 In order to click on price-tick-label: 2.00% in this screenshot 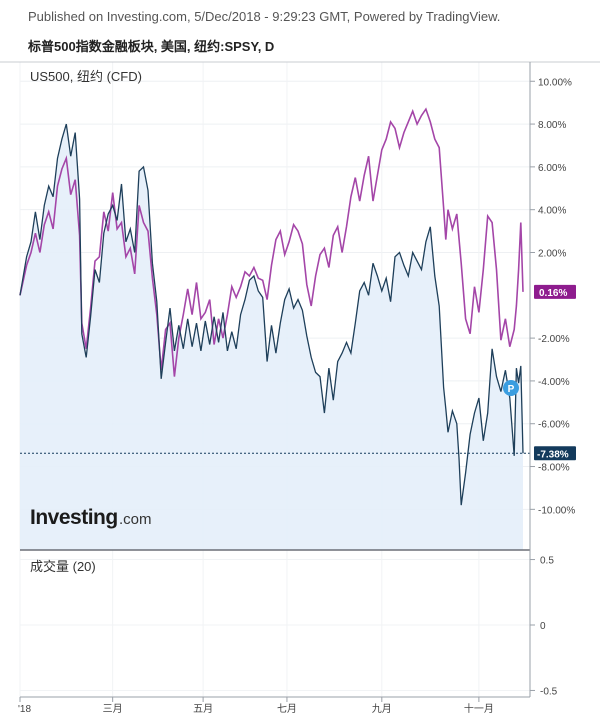, I will do `click(552, 253)`.